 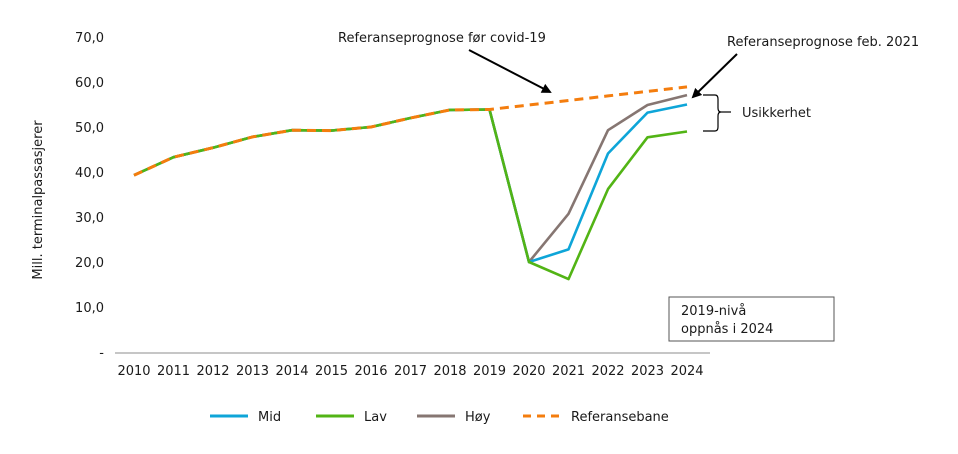 What do you see at coordinates (647, 371) in the screenshot?
I see `x-tick-label: 2023` at bounding box center [647, 371].